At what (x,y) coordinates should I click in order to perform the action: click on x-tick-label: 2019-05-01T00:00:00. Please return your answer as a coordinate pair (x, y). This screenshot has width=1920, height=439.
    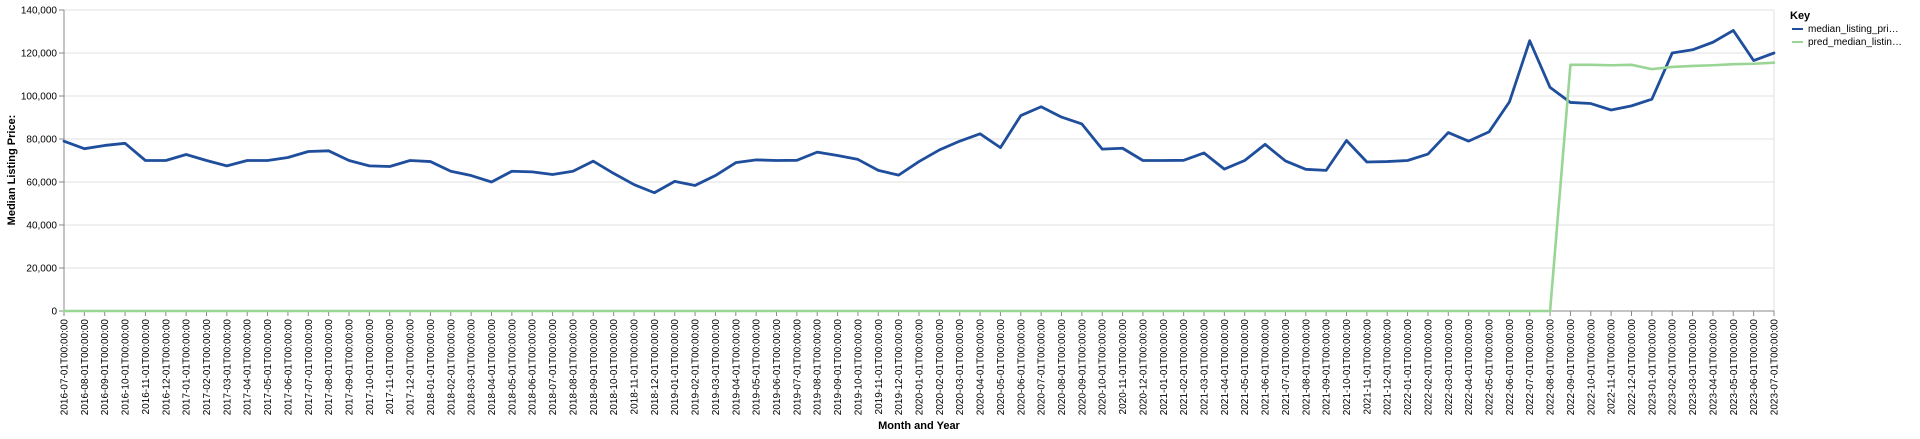
    Looking at the image, I should click on (757, 367).